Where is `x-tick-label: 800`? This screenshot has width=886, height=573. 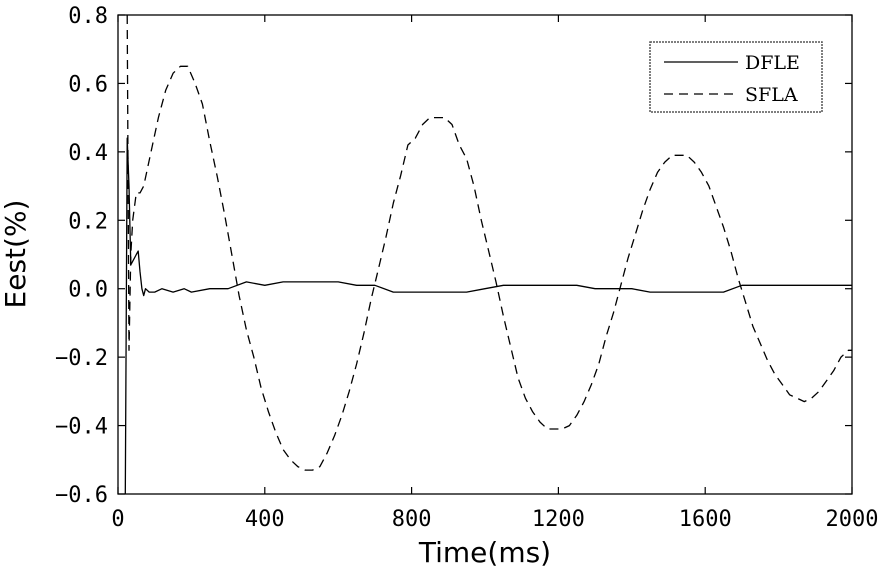 x-tick-label: 800 is located at coordinates (412, 519).